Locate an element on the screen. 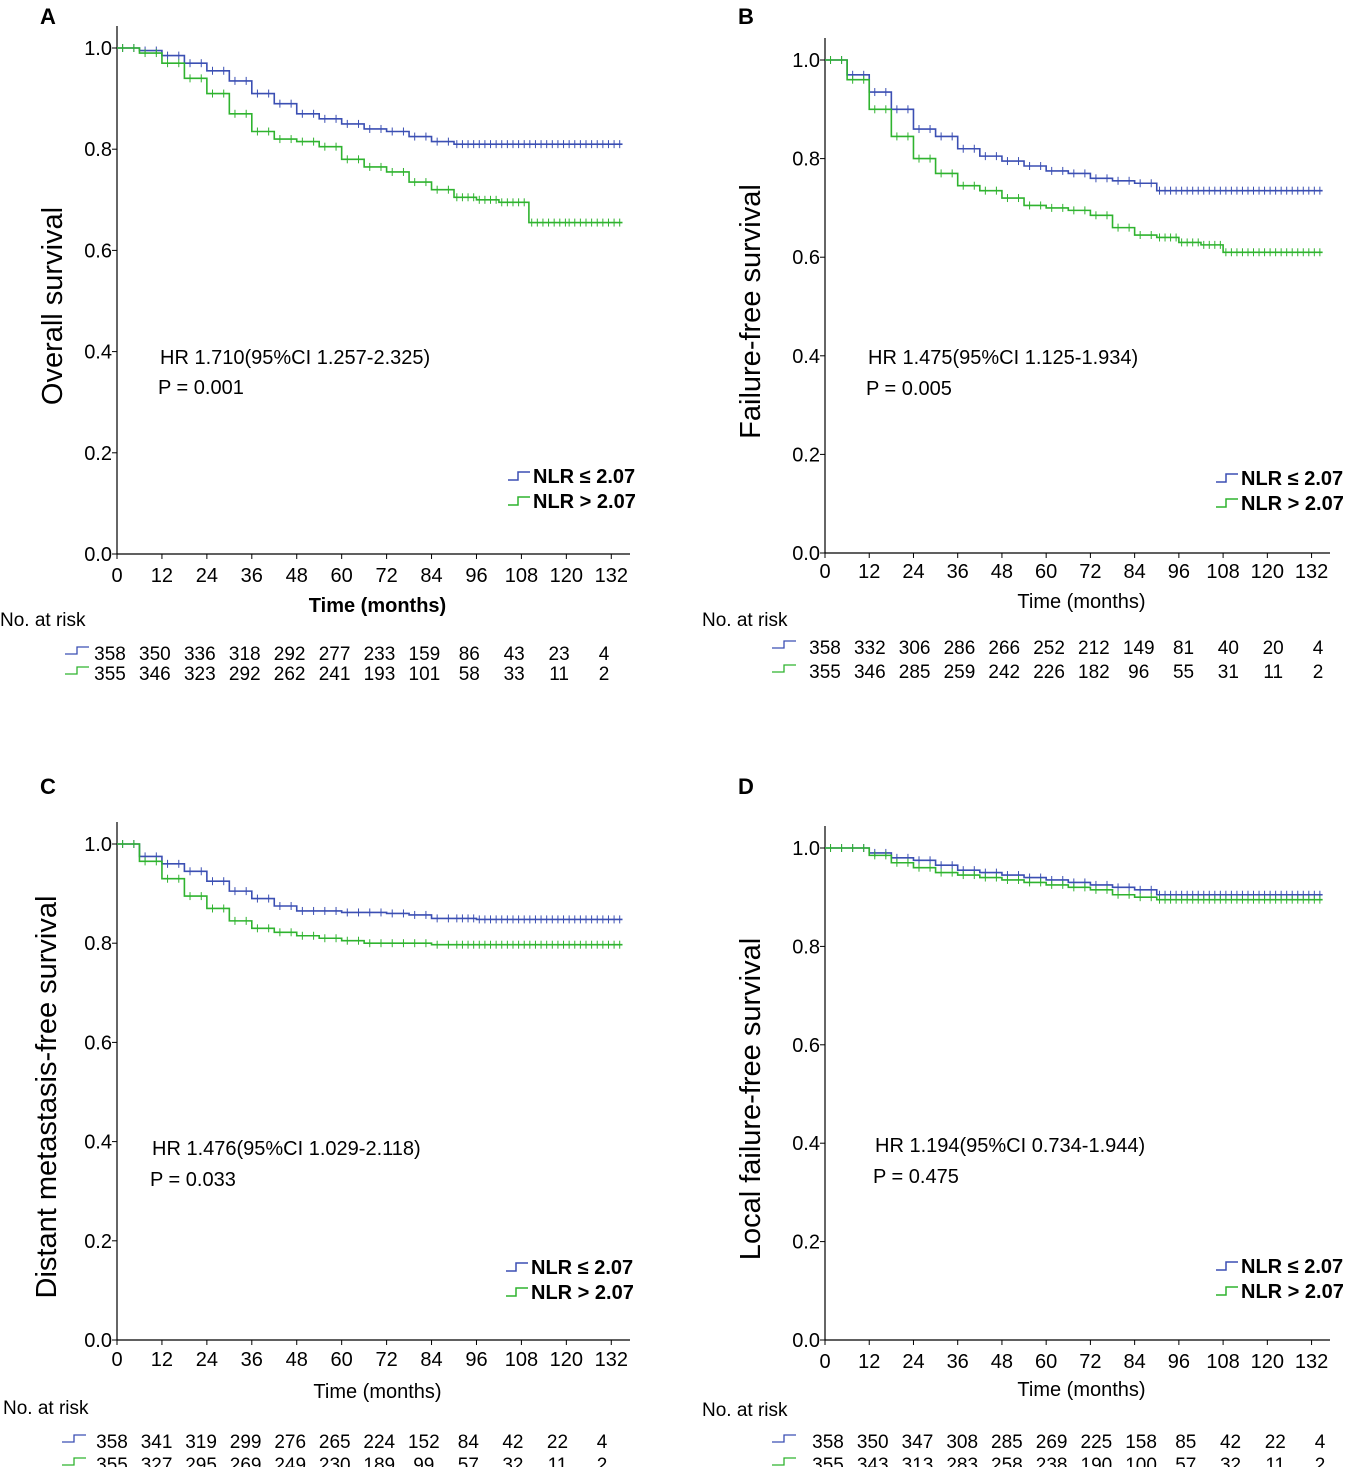 Image resolution: width=1352 pixels, height=1467 pixels. y-tick-label: 0.8 is located at coordinates (98, 944).